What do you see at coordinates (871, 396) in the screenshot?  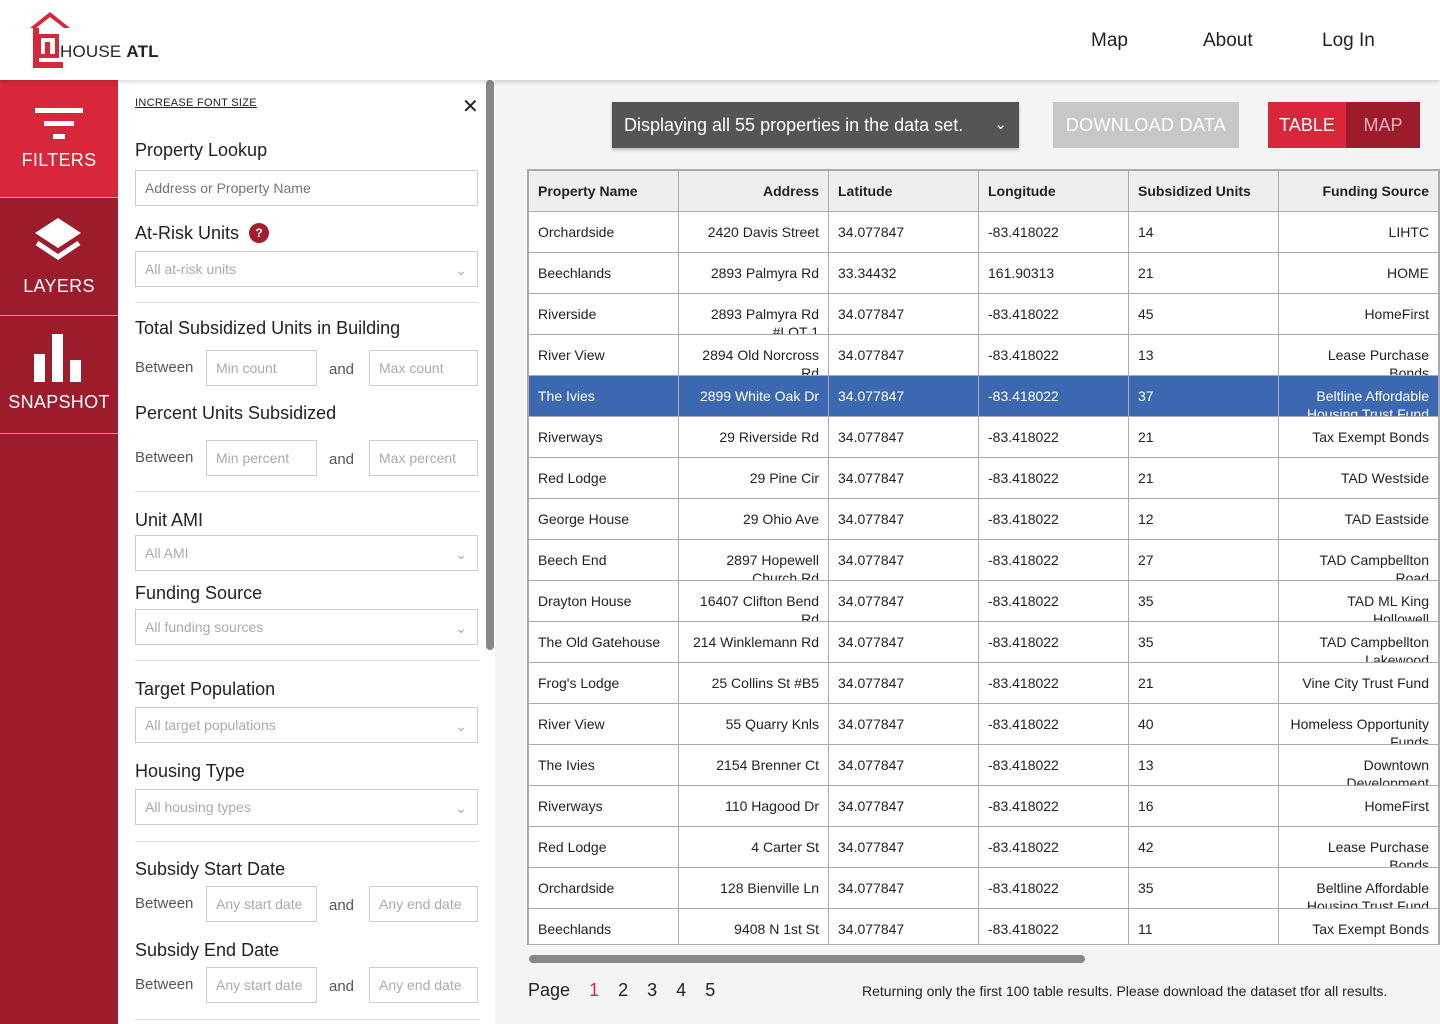 I see `cell-text: 34.077847` at bounding box center [871, 396].